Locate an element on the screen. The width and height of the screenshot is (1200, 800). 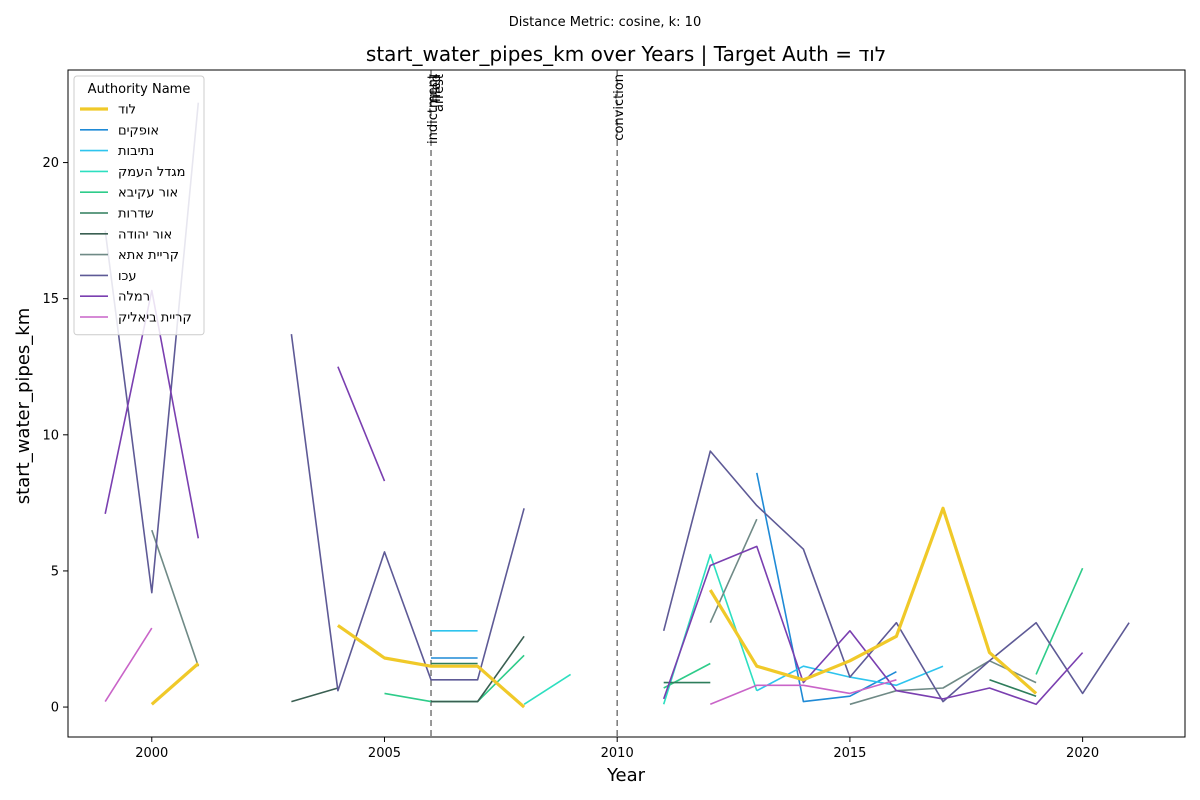
legend-label: נתיבות is located at coordinates (136, 151).